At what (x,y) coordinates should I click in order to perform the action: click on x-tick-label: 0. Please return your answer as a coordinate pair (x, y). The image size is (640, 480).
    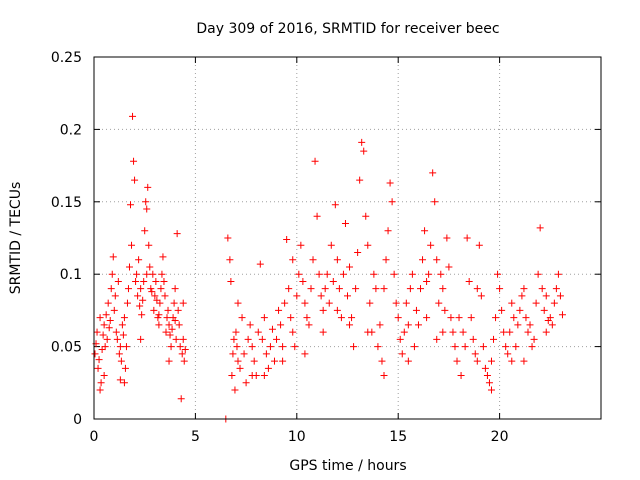
    Looking at the image, I should click on (94, 437).